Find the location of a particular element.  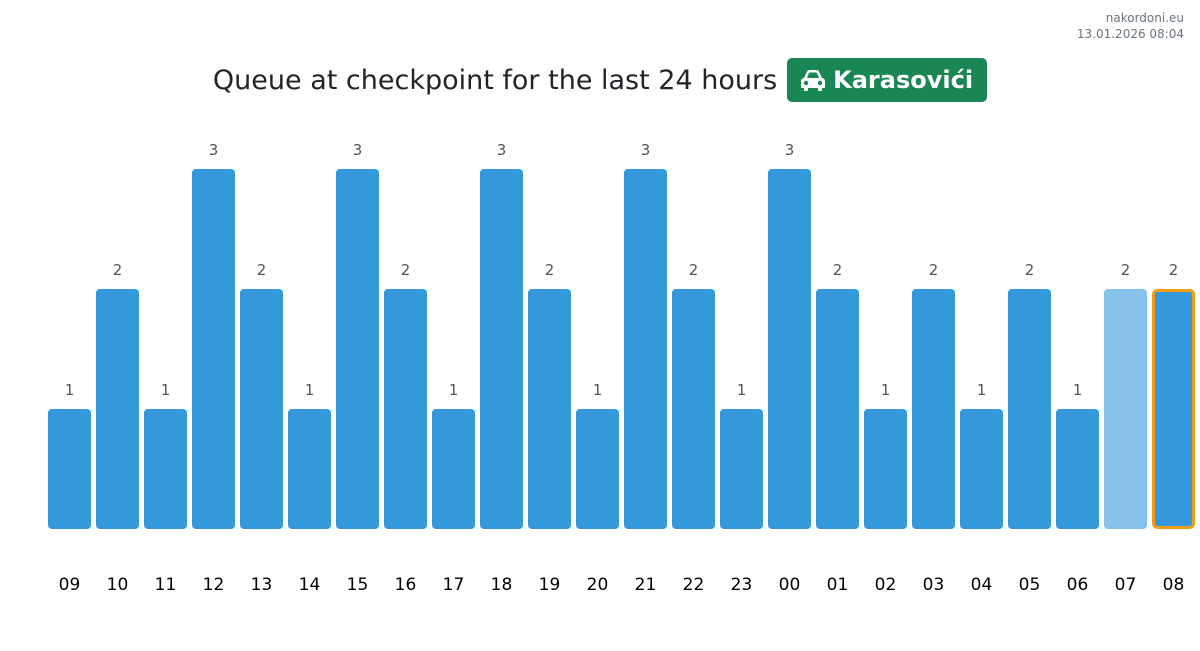

value-label-01: 2 is located at coordinates (838, 270).